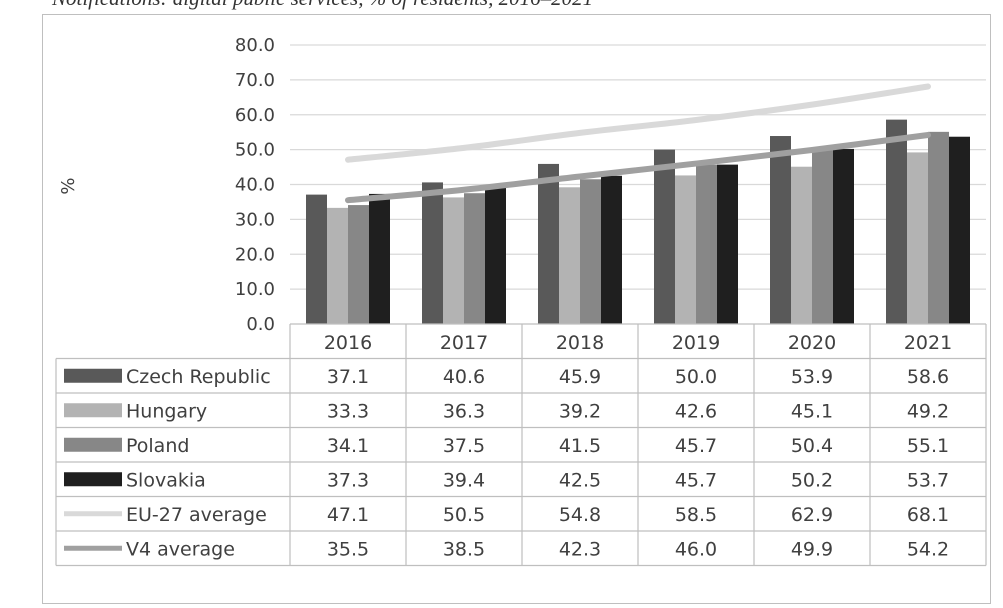 The image size is (1003, 608). Describe the element at coordinates (464, 343) in the screenshot. I see `x-tick-label: 2017` at that location.